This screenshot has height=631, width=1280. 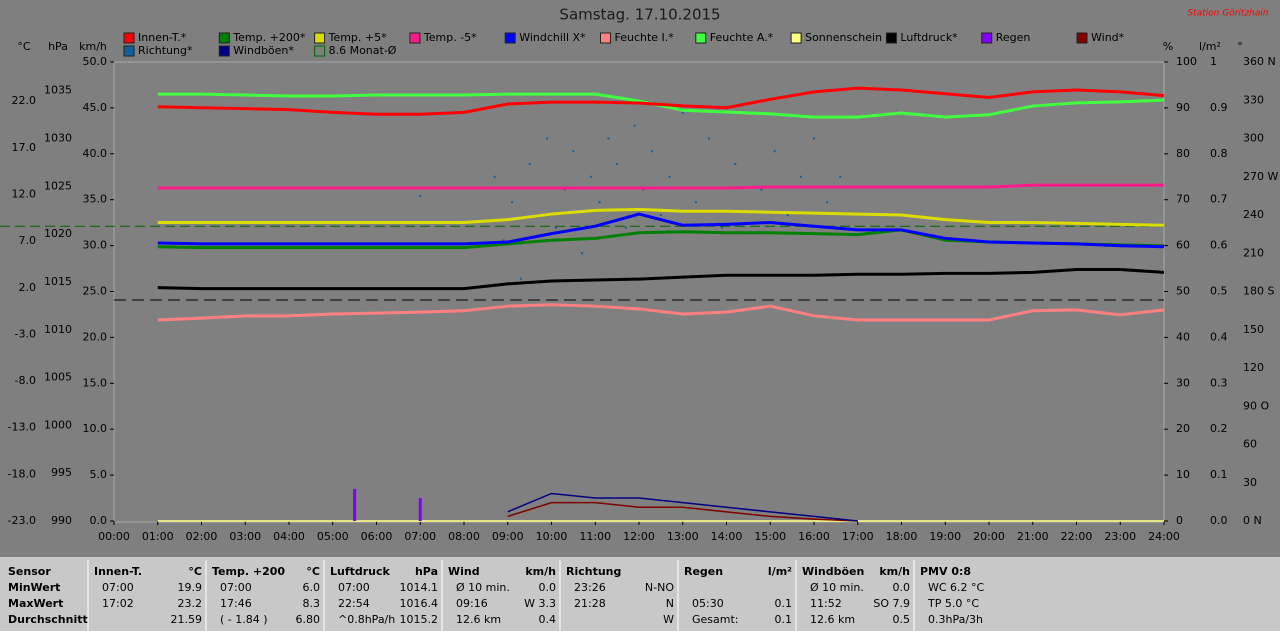 What do you see at coordinates (464, 536) in the screenshot?
I see `x-tick-label: 08:00` at bounding box center [464, 536].